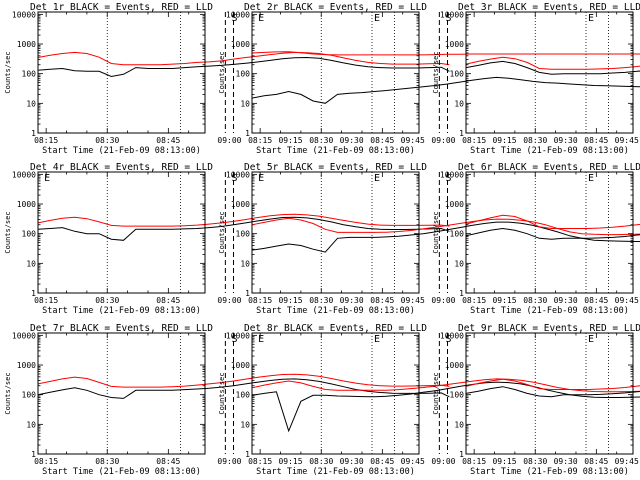  I want to click on panel-title: Det 1r BLACK = Events, RED = LLD, so click(121, 7).